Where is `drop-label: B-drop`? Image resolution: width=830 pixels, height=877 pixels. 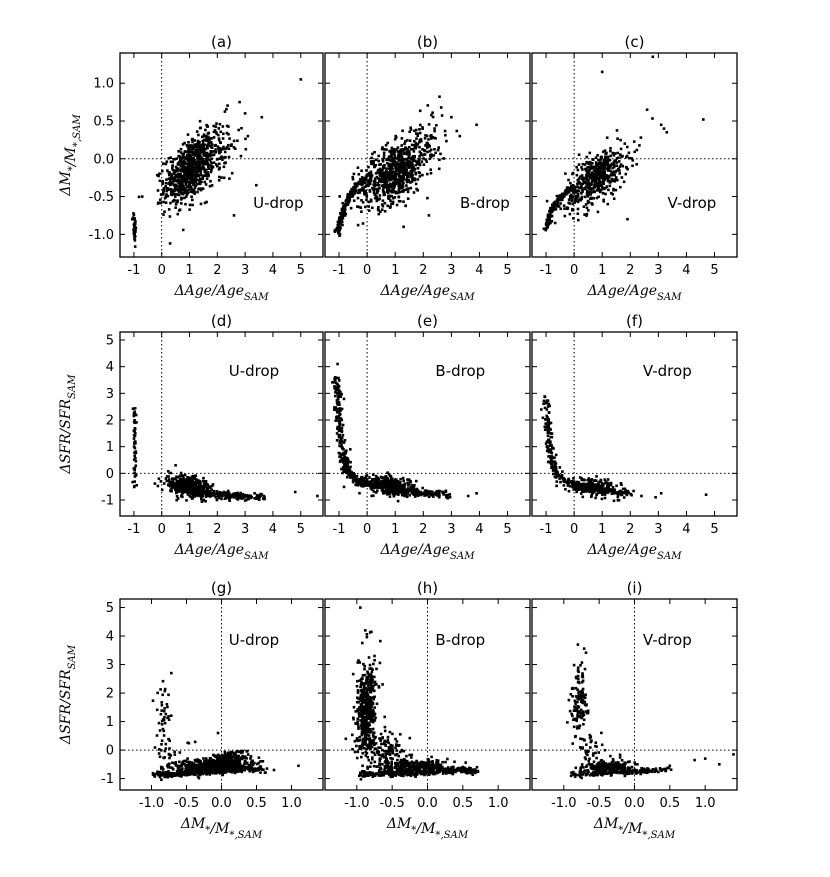 drop-label: B-drop is located at coordinates (460, 371).